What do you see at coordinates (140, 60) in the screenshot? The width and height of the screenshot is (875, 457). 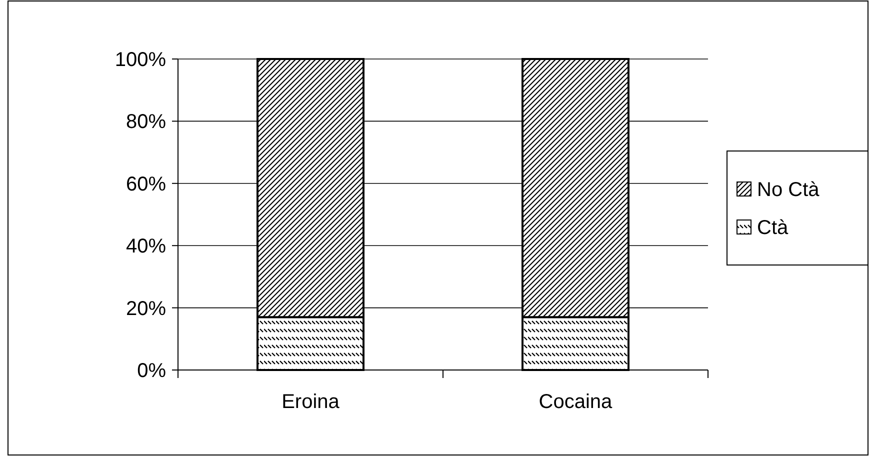 I see `y-tick-label: 100%` at bounding box center [140, 60].